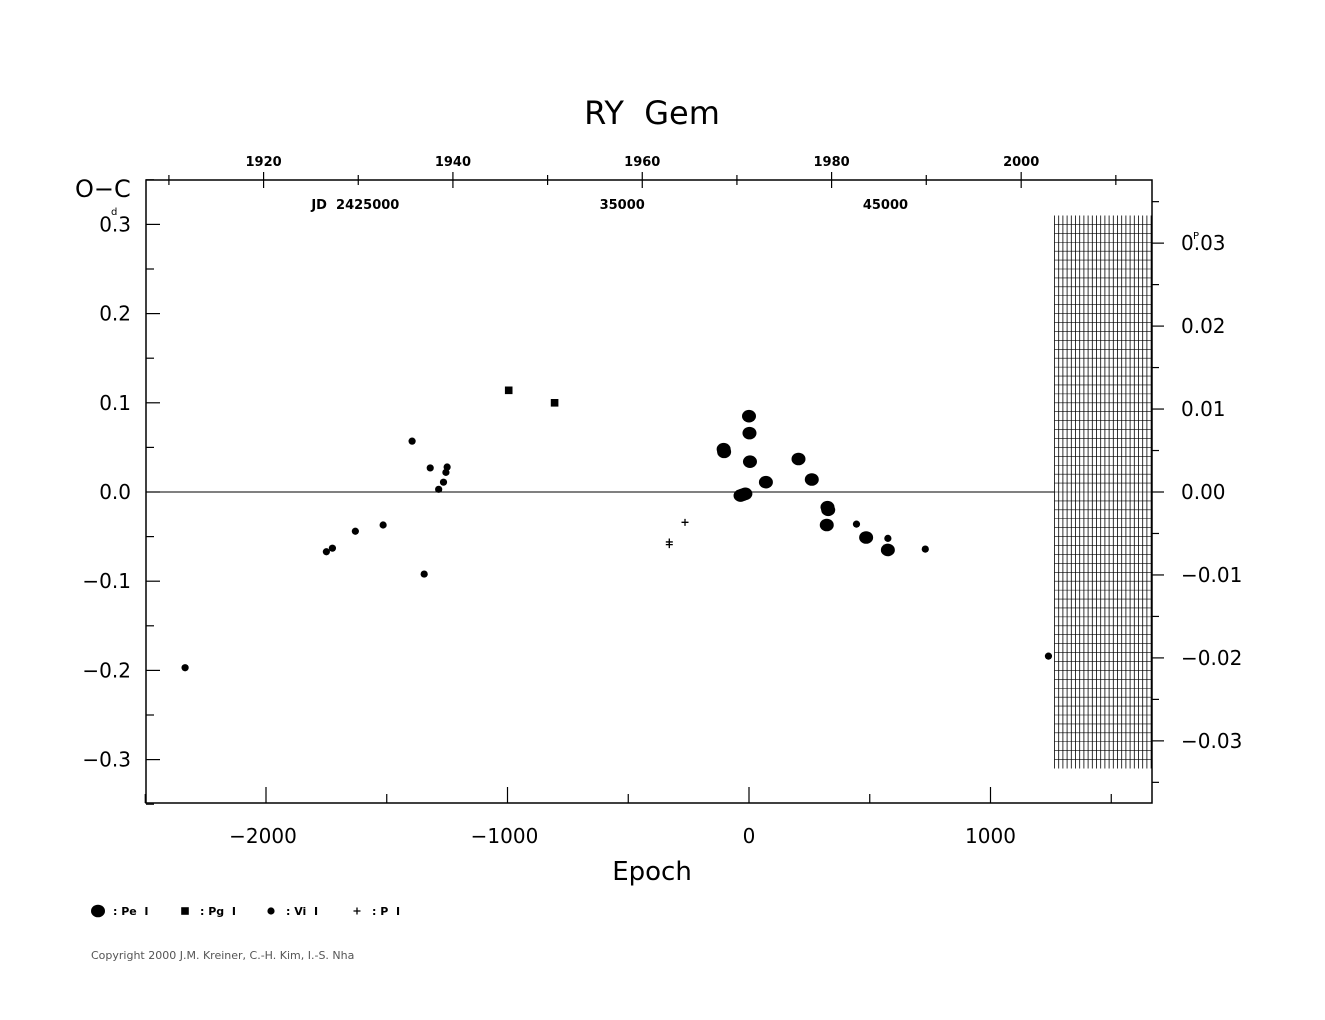  Describe the element at coordinates (115, 492) in the screenshot. I see `y-tick-label: 0.0` at that location.